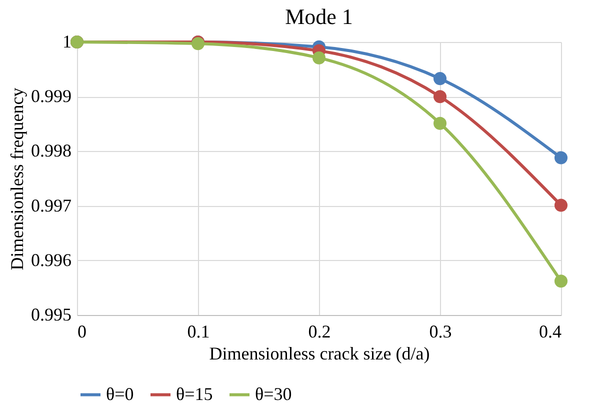 The width and height of the screenshot is (590, 412). Describe the element at coordinates (51, 96) in the screenshot. I see `y-tick-label: 0.999` at that location.